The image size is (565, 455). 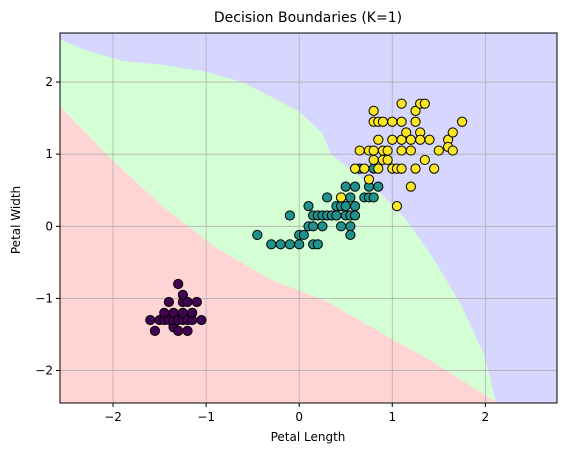 What do you see at coordinates (44, 371) in the screenshot?
I see `y-tick-label: −2` at bounding box center [44, 371].